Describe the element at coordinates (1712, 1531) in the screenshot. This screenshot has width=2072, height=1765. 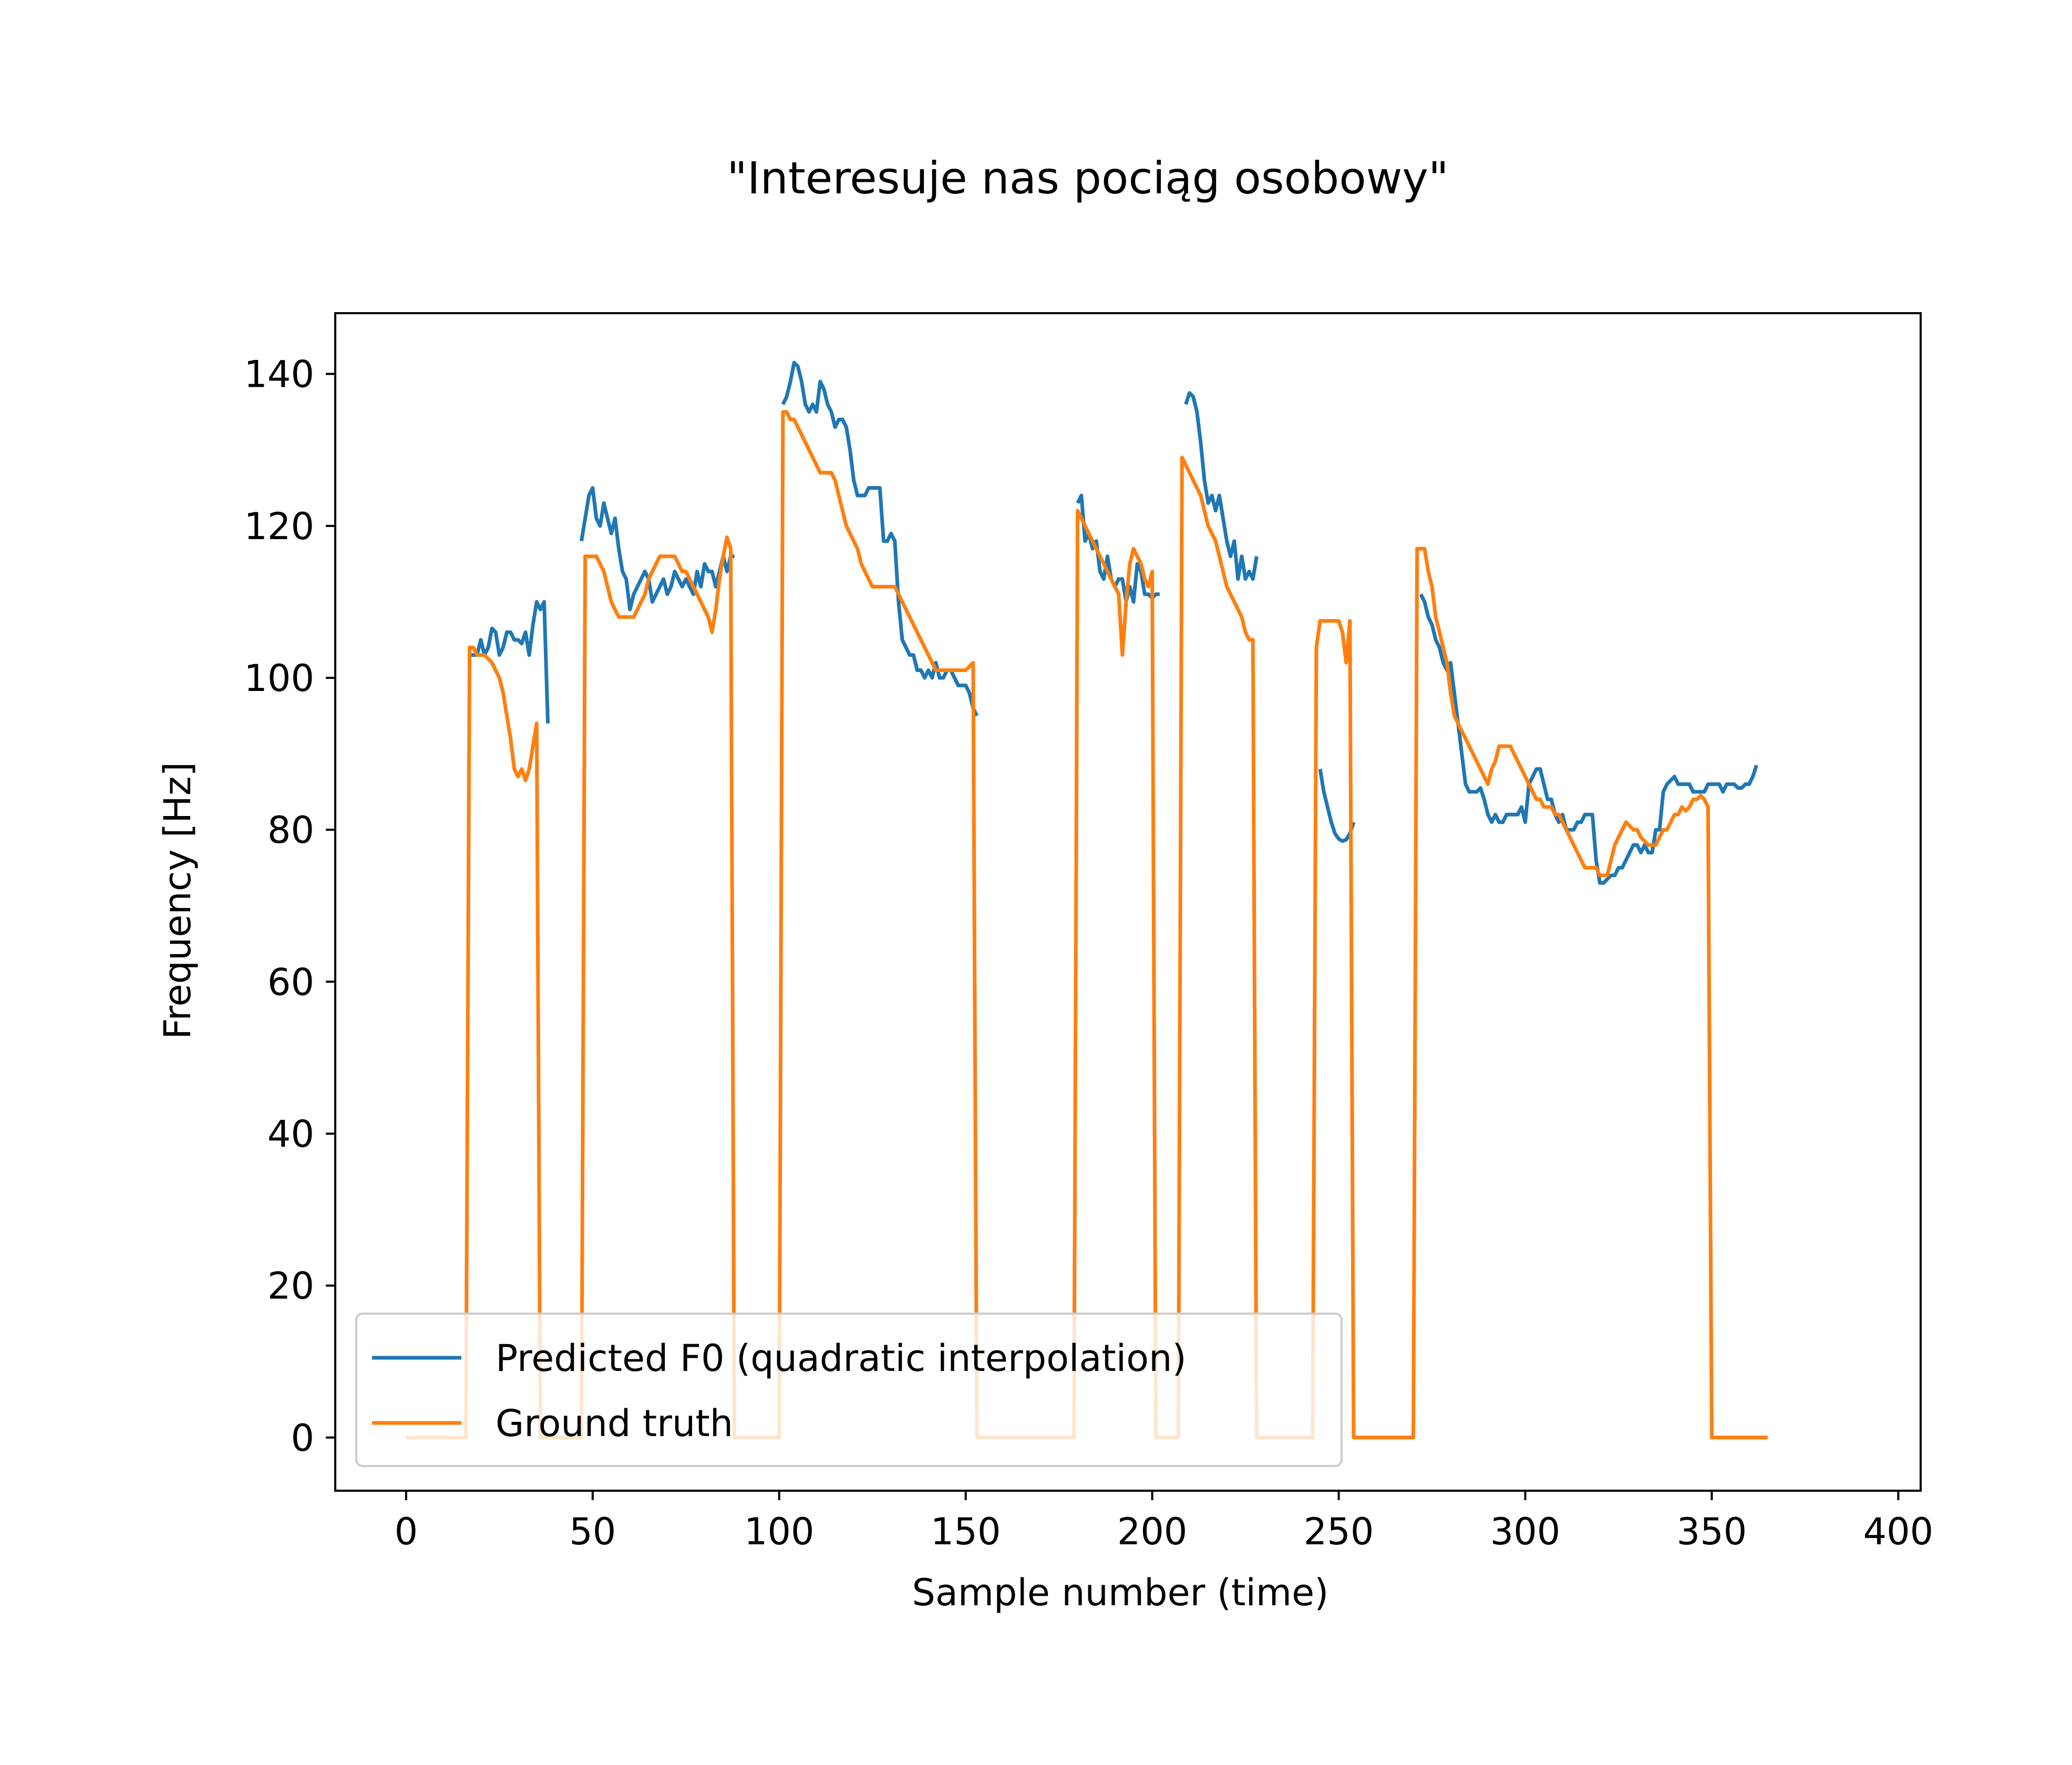
I see `x-tick-label: 350` at that location.